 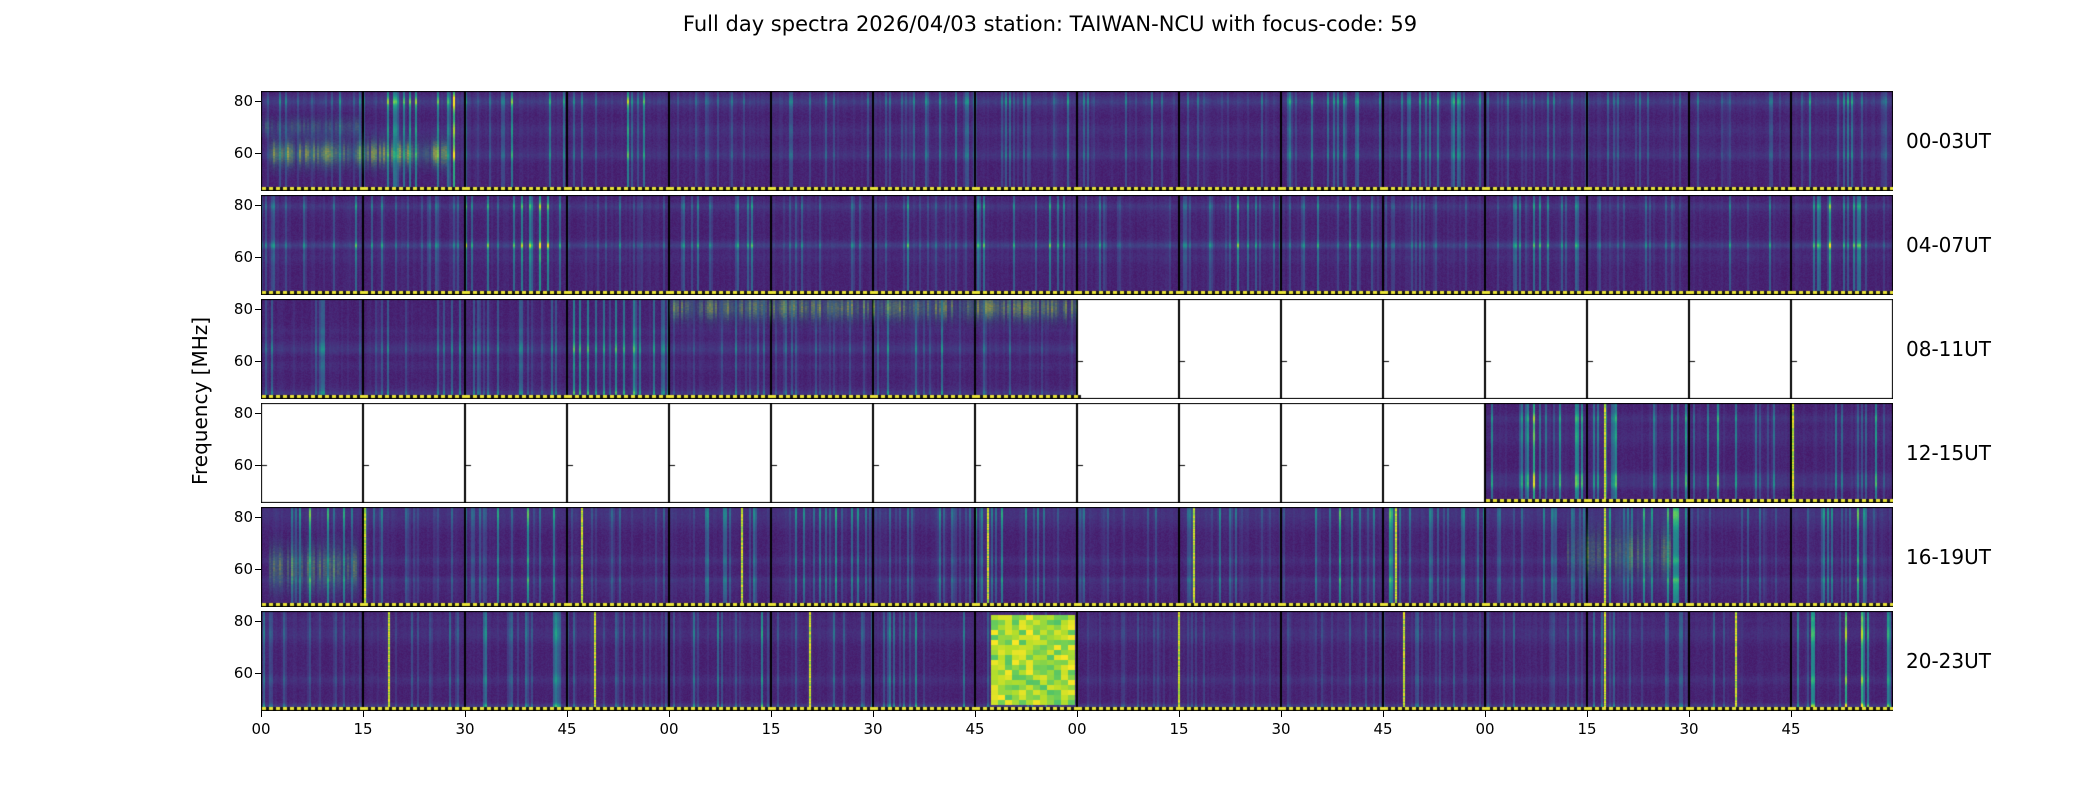 What do you see at coordinates (1077, 245) in the screenshot?
I see `spectrogram-canvas-04-07UT` at bounding box center [1077, 245].